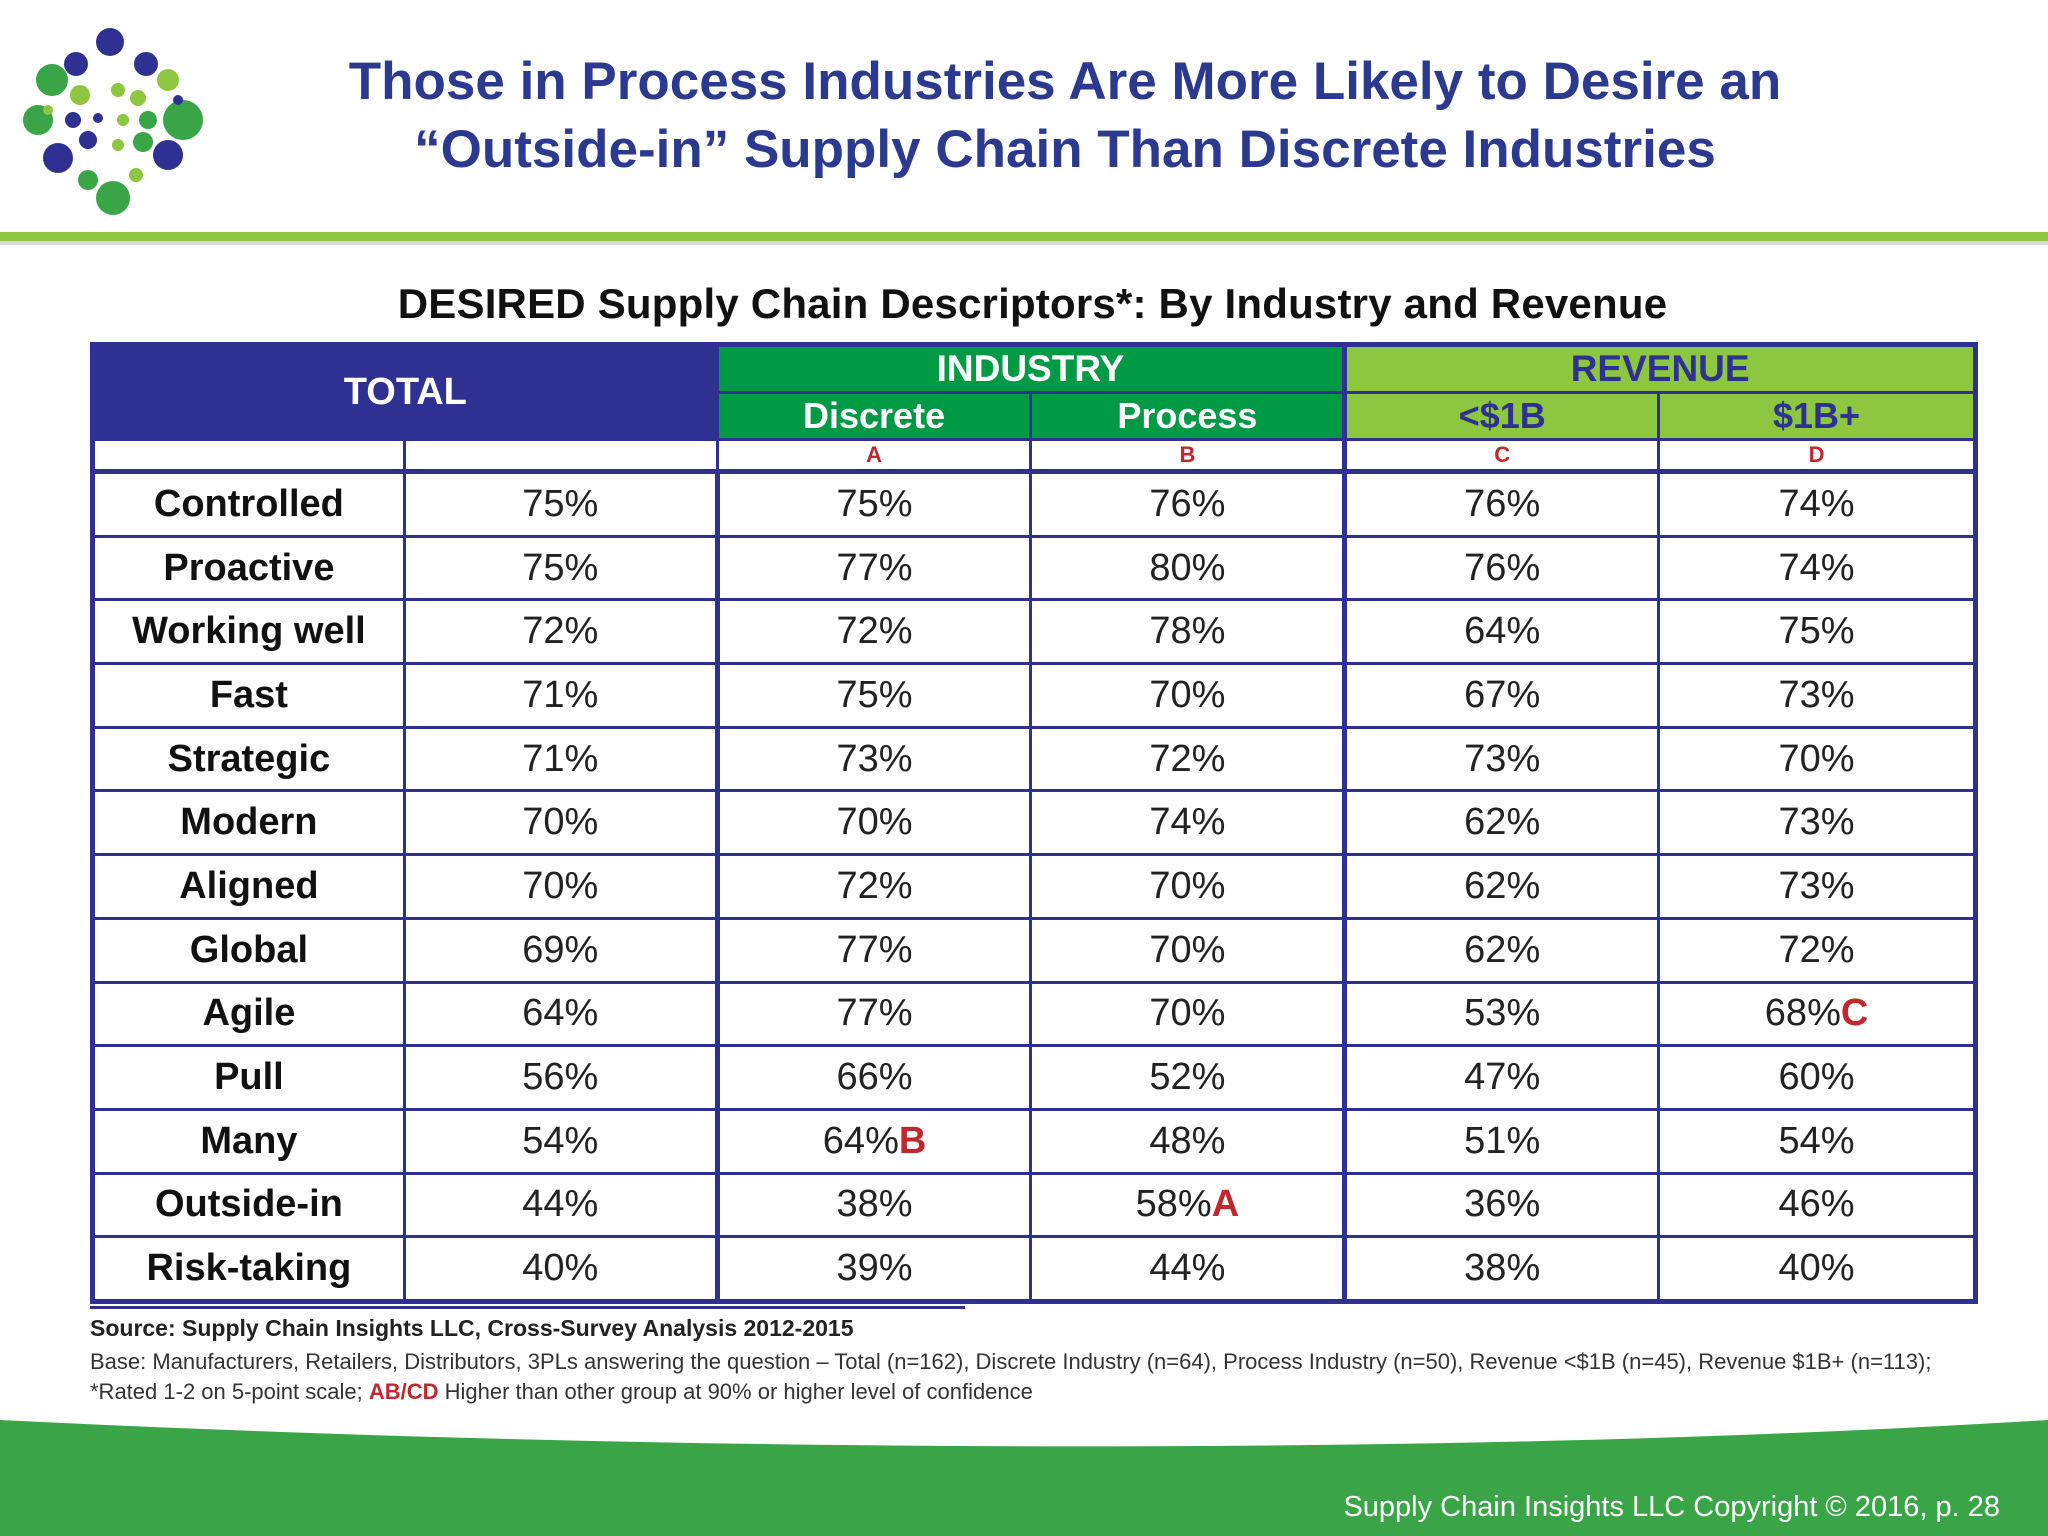 The image size is (2048, 1536). Describe the element at coordinates (248, 1269) in the screenshot. I see `row-label: Risk-taking` at that location.